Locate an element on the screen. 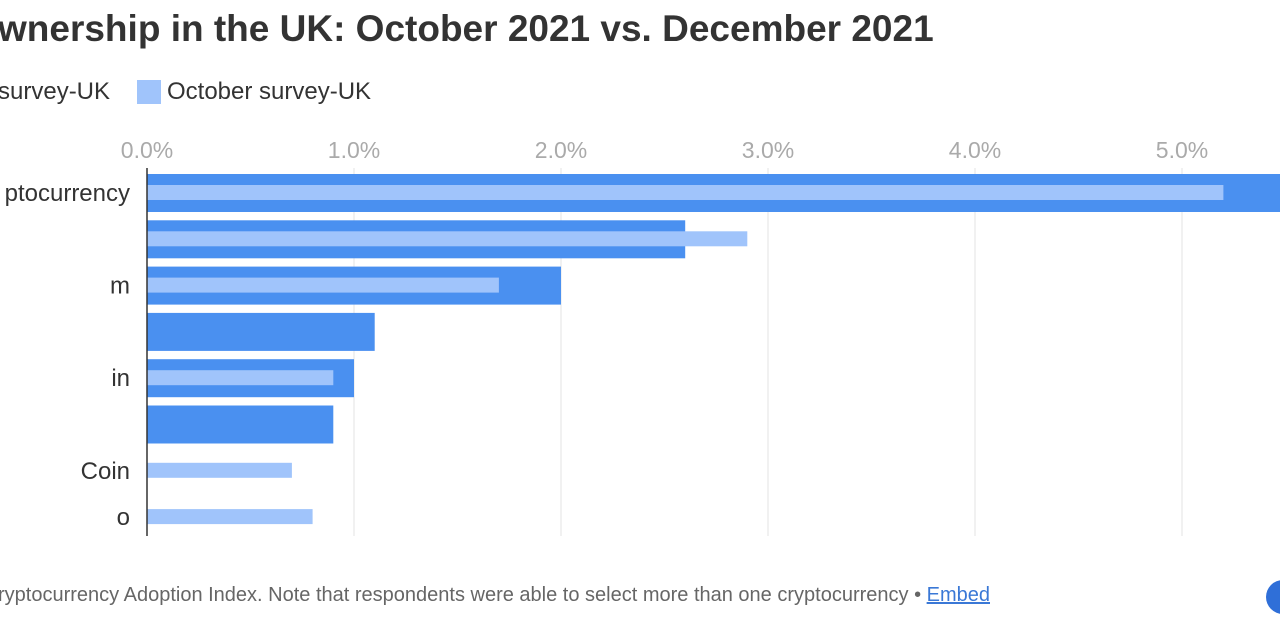 The height and width of the screenshot is (640, 1280). x-tick-label: 2.0% is located at coordinates (561, 150).